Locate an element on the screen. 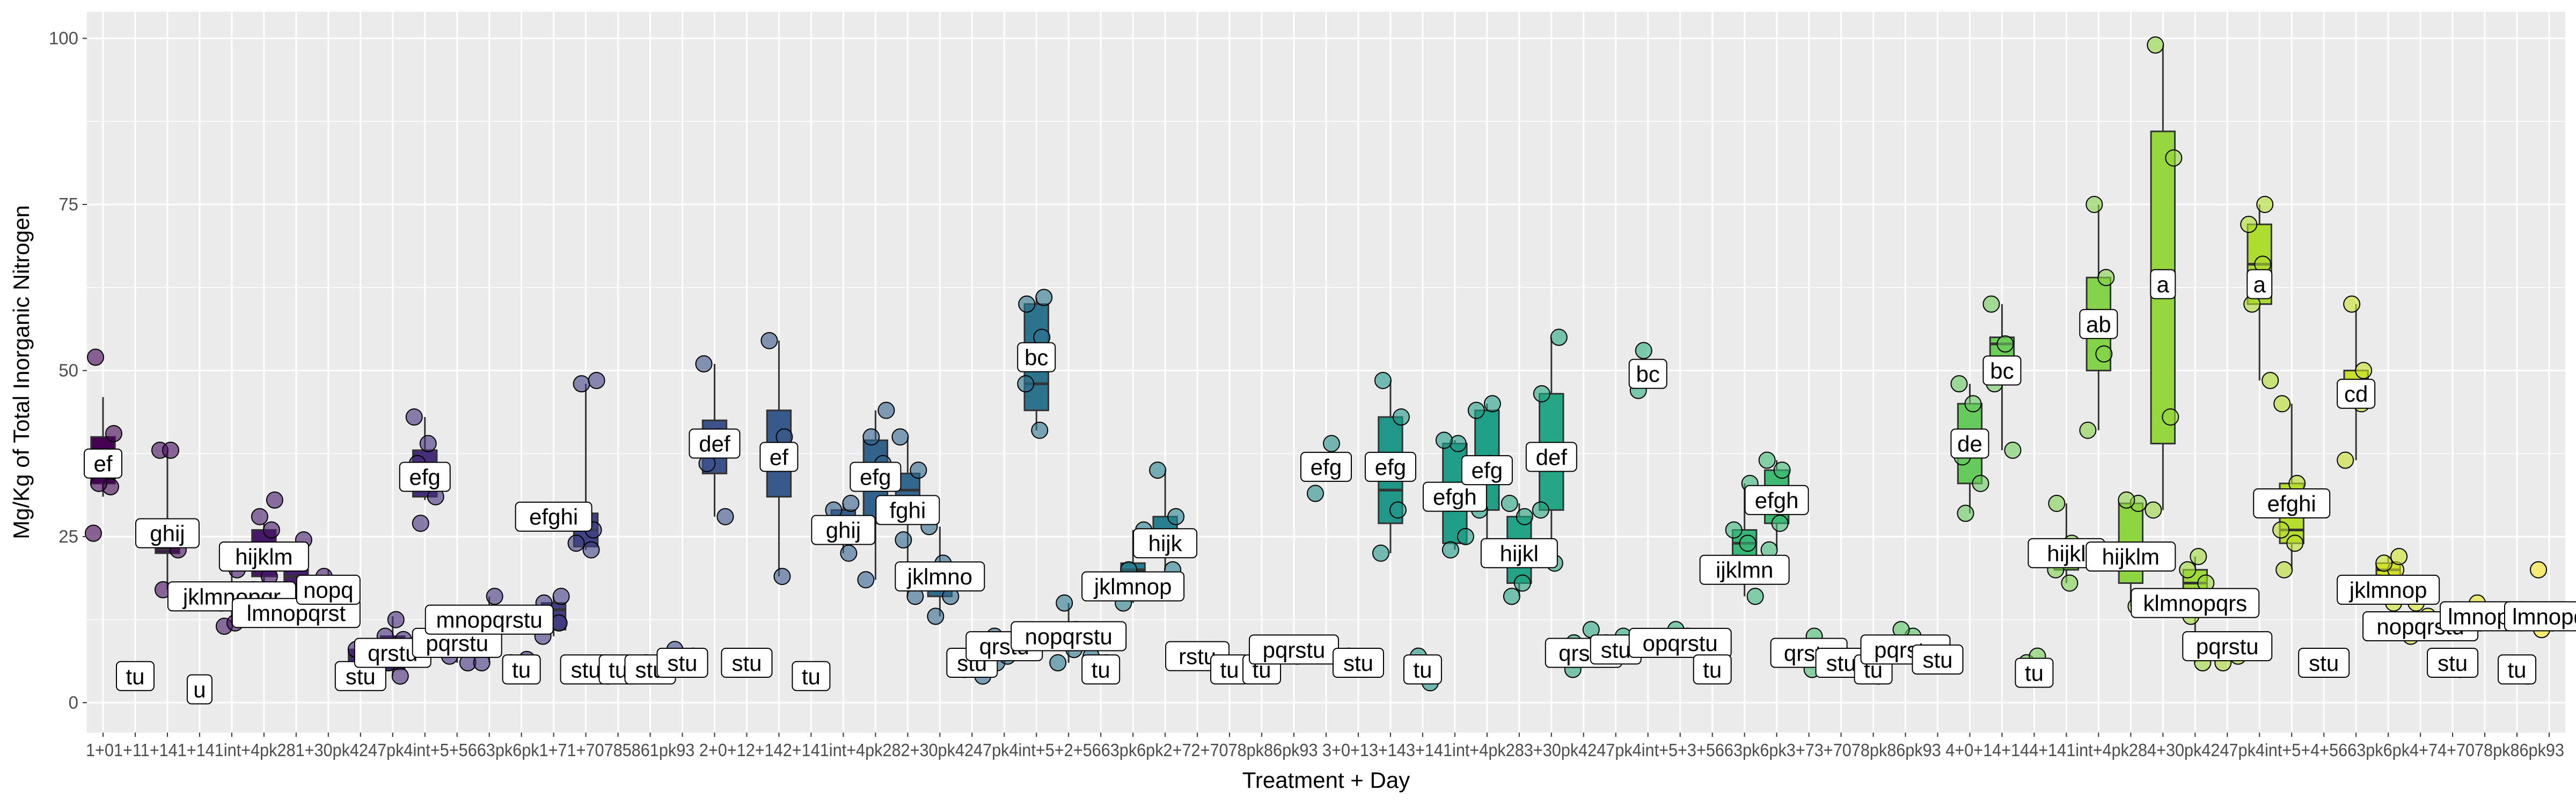  cld-label: a is located at coordinates (2163, 284).